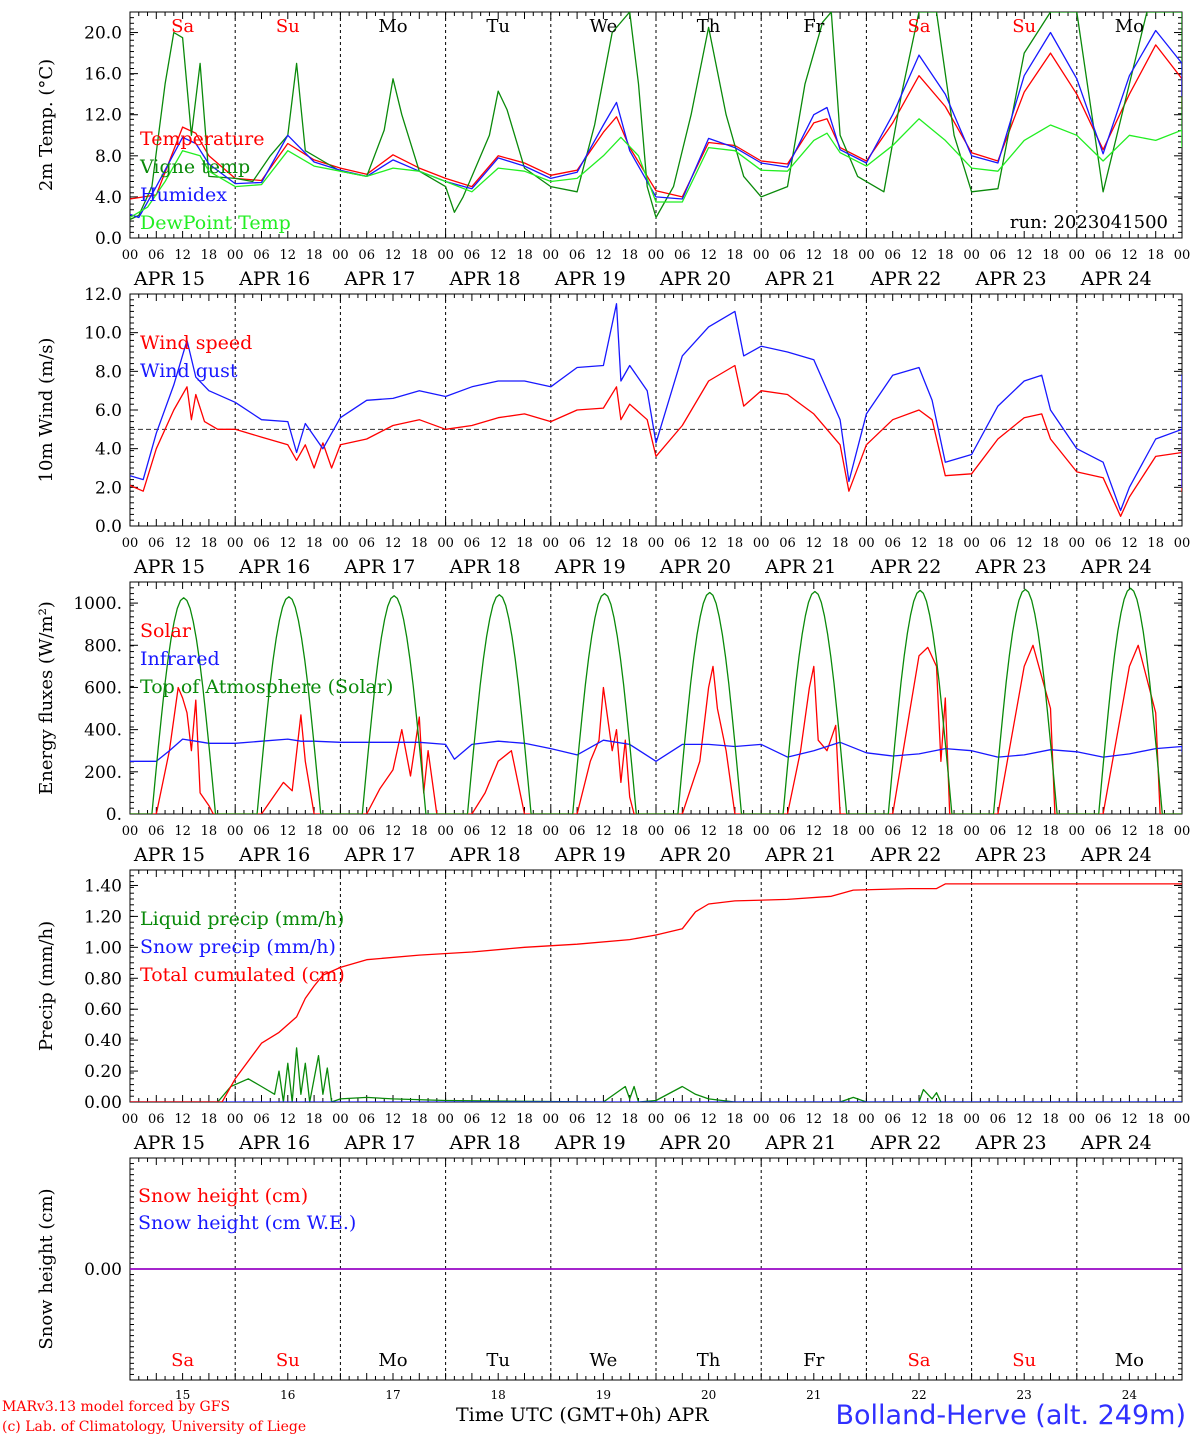  What do you see at coordinates (103, 1270) in the screenshot?
I see `y-tick-label: 0.00` at bounding box center [103, 1270].